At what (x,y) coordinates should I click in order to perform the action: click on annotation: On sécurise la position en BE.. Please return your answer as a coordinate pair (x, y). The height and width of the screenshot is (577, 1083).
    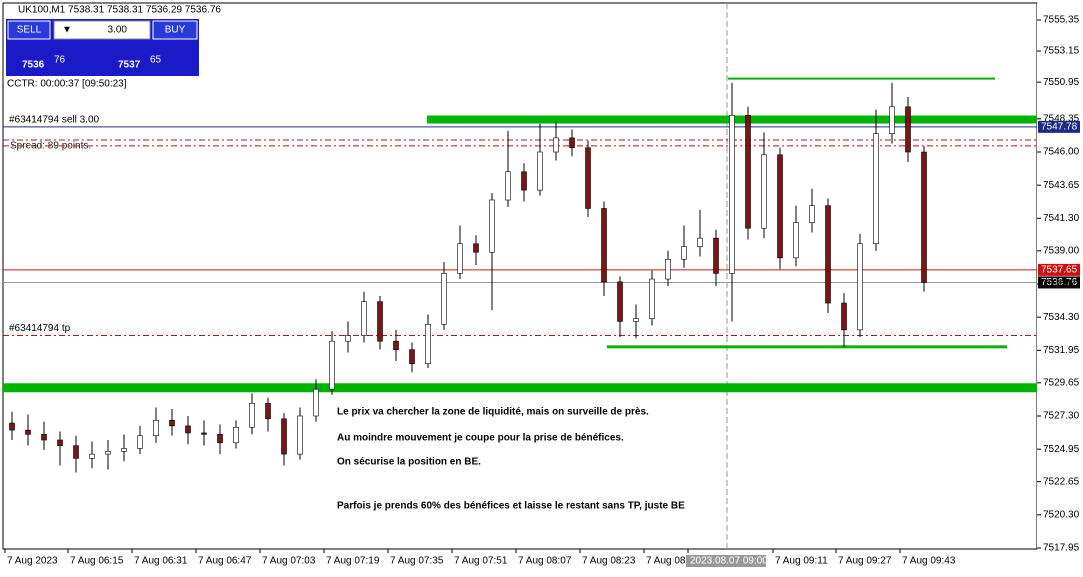
    Looking at the image, I should click on (409, 462).